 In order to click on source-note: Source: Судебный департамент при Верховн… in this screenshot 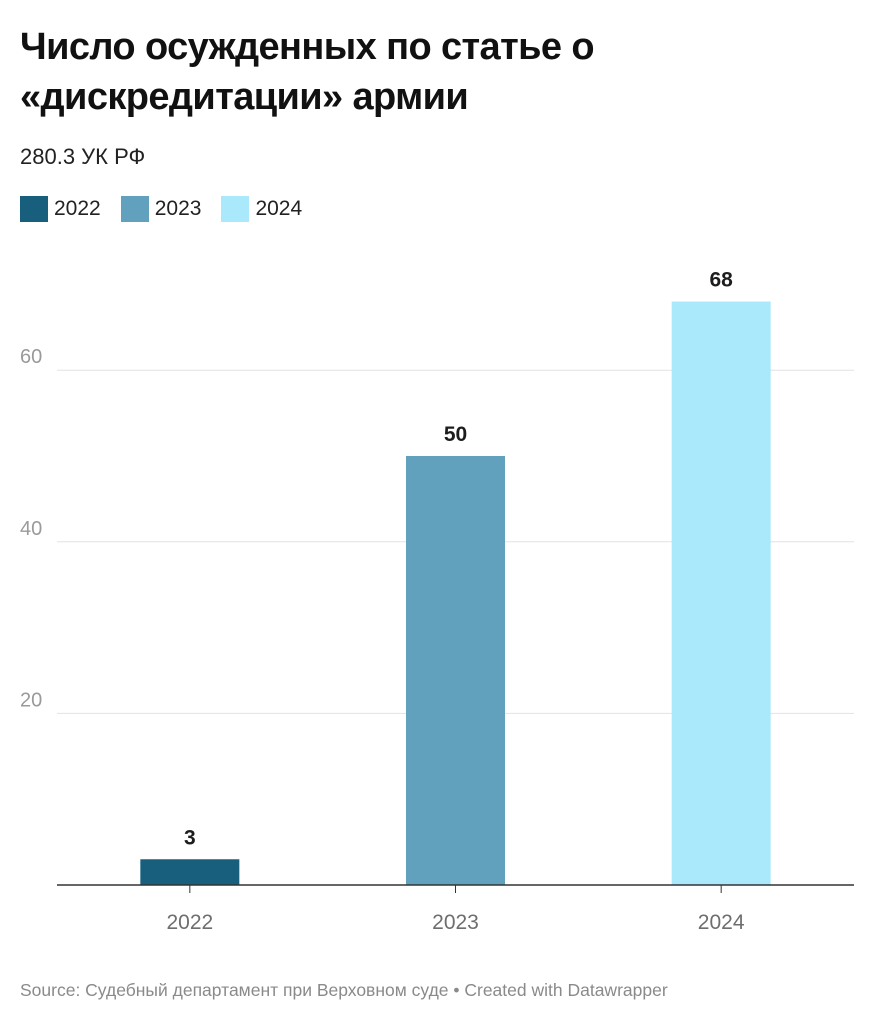, I will do `click(344, 990)`.